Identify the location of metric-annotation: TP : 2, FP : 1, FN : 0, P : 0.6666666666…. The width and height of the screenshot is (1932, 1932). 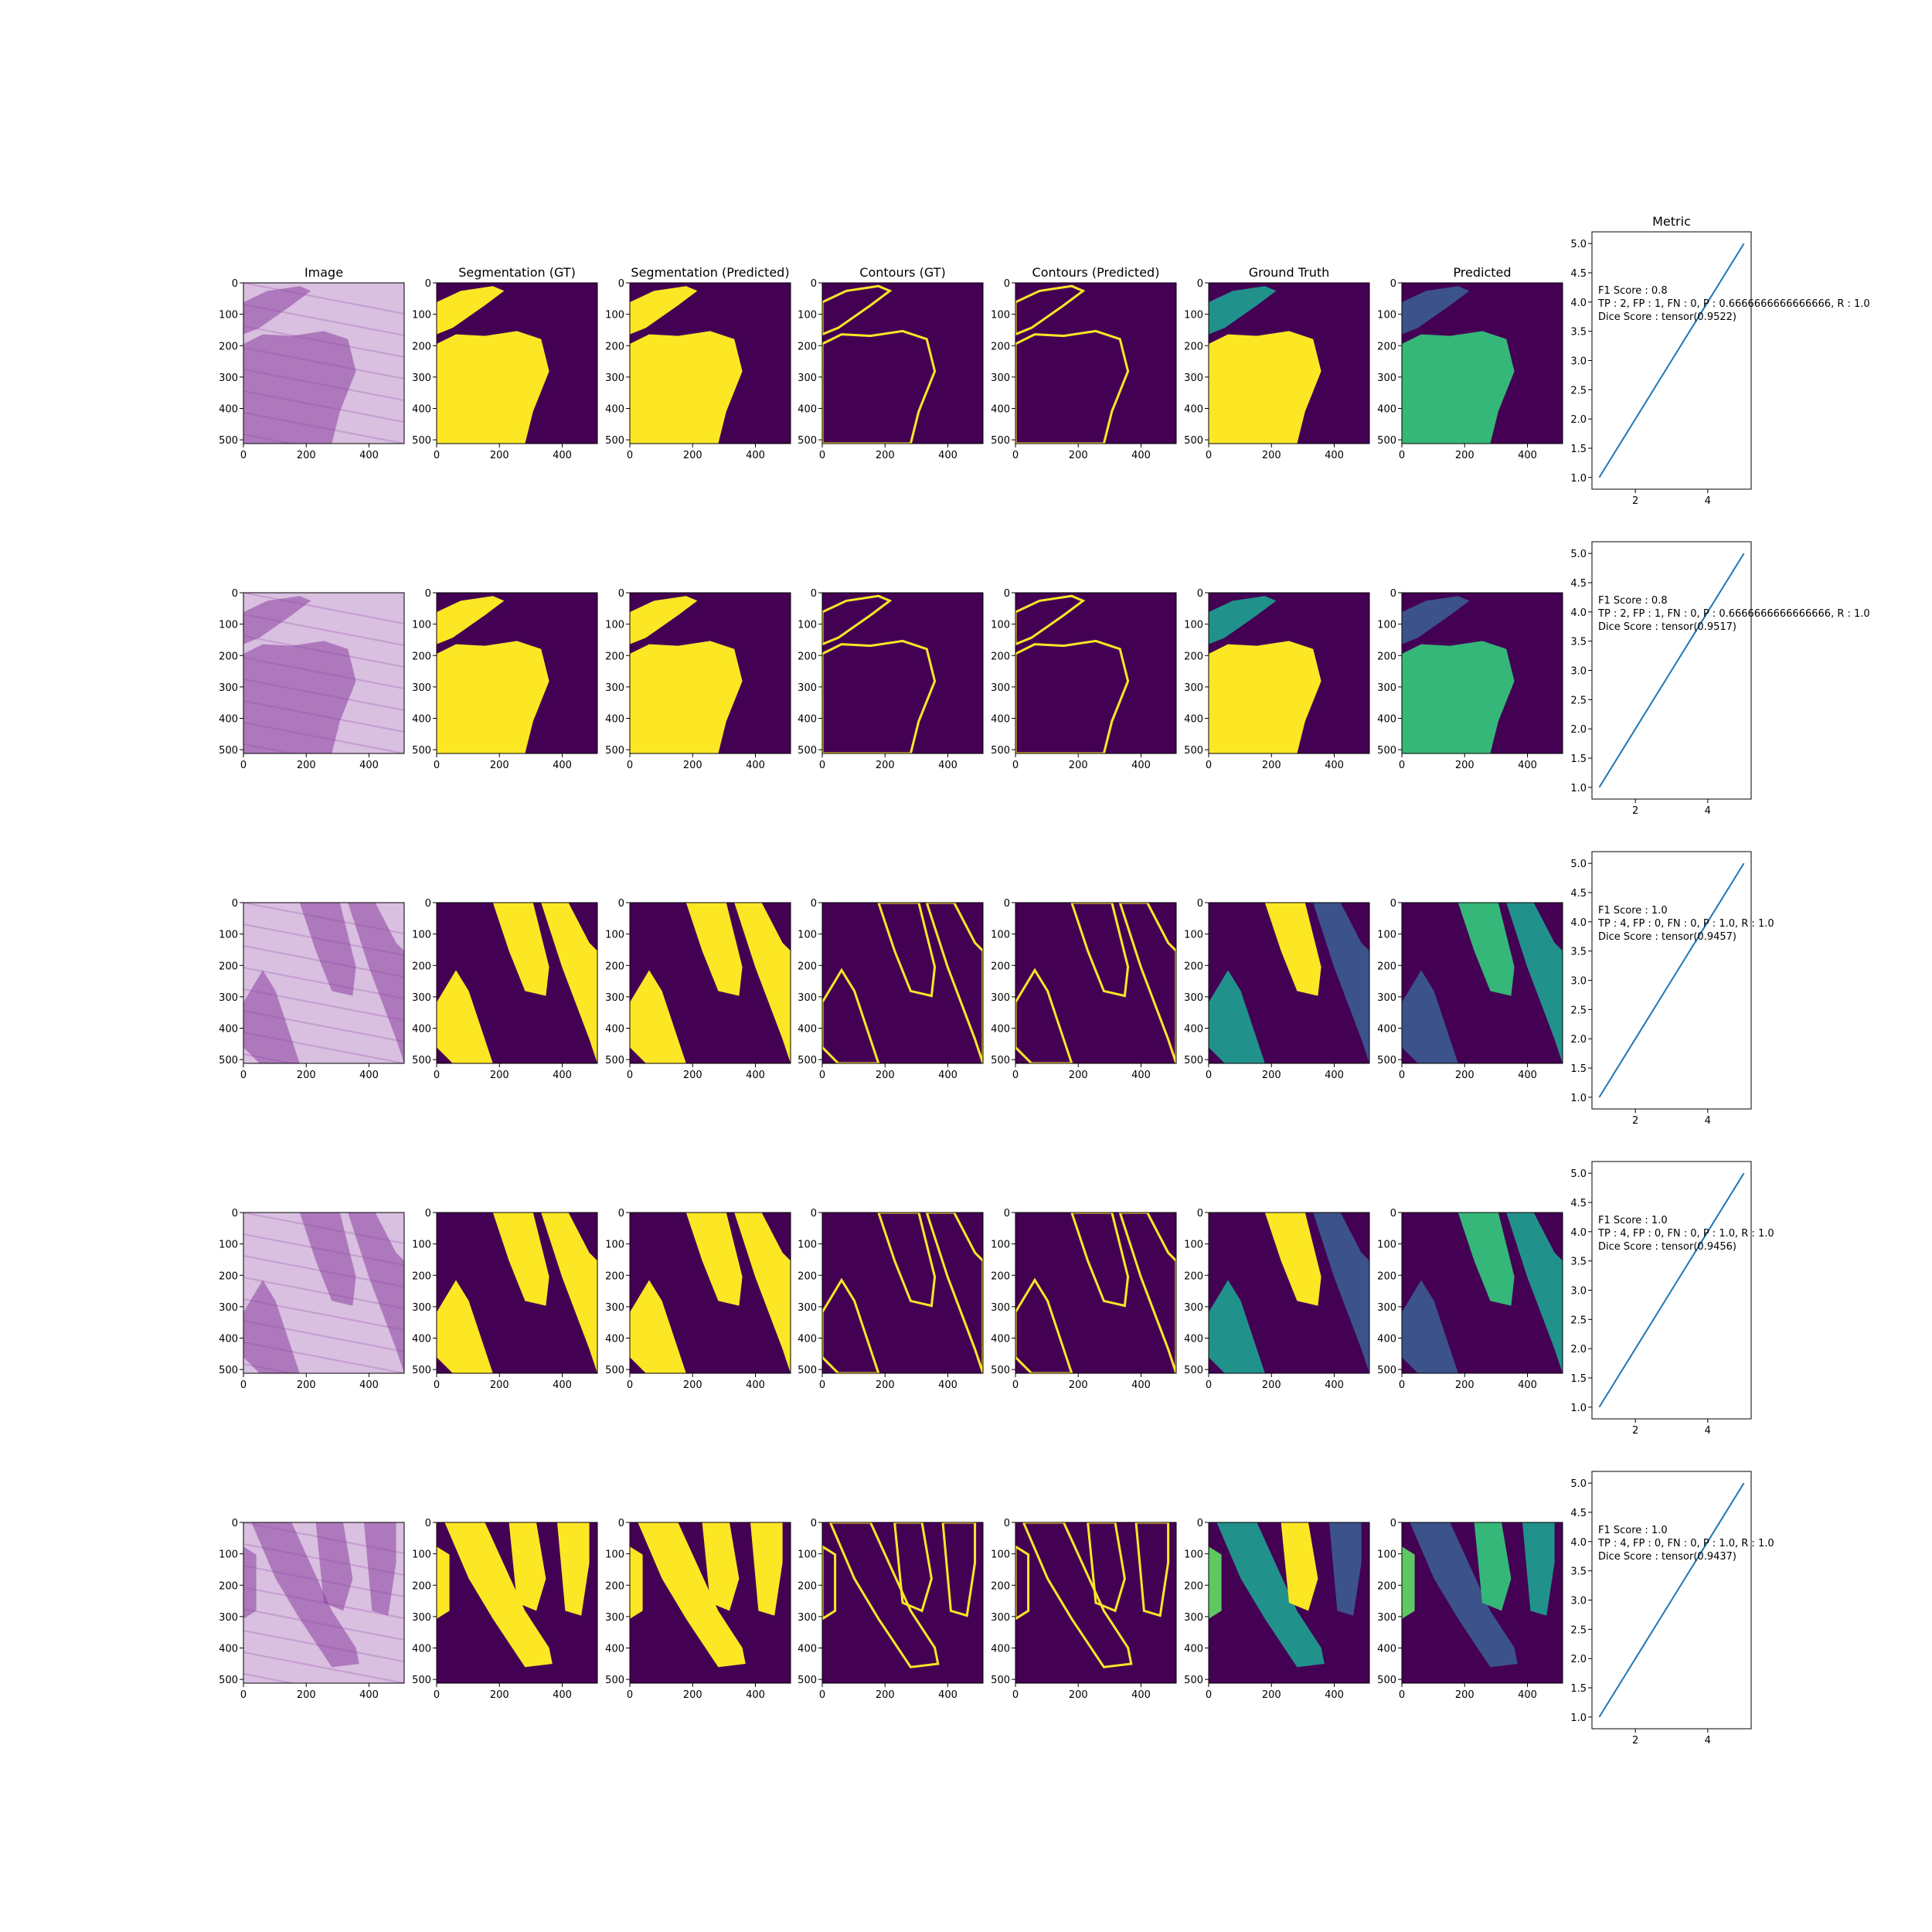
(1733, 304).